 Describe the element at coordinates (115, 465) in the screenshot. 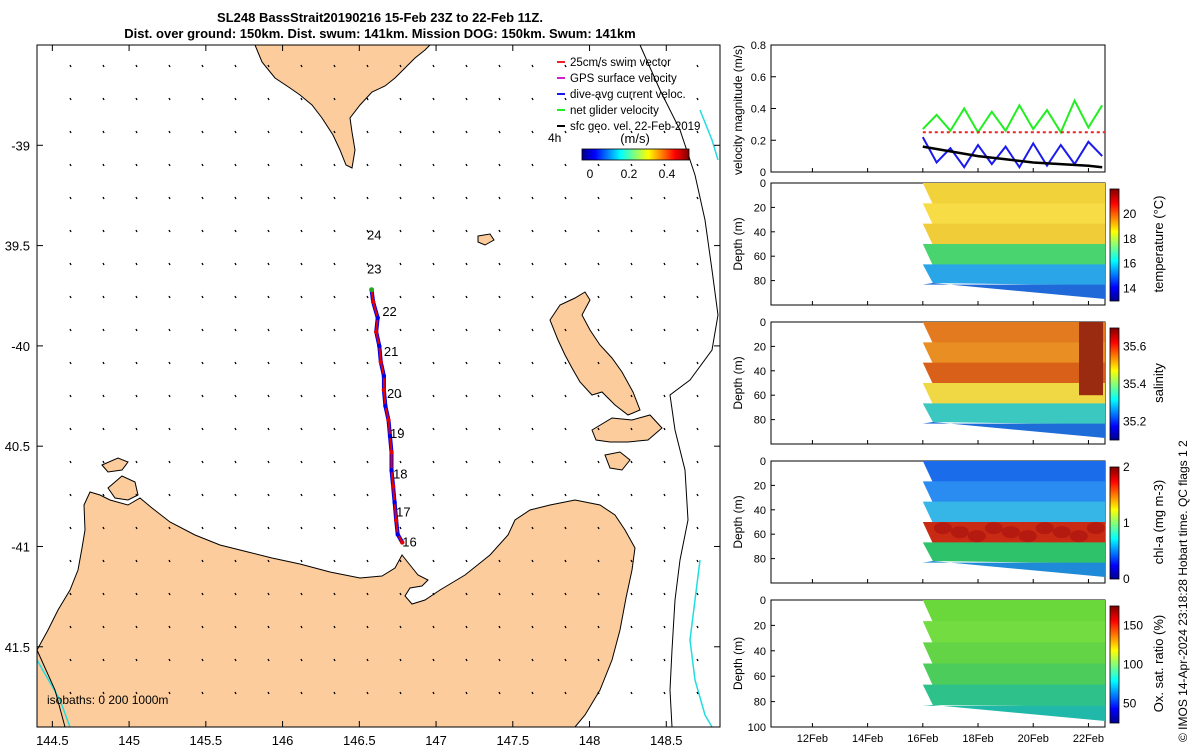

I see `land-hunter-island` at that location.